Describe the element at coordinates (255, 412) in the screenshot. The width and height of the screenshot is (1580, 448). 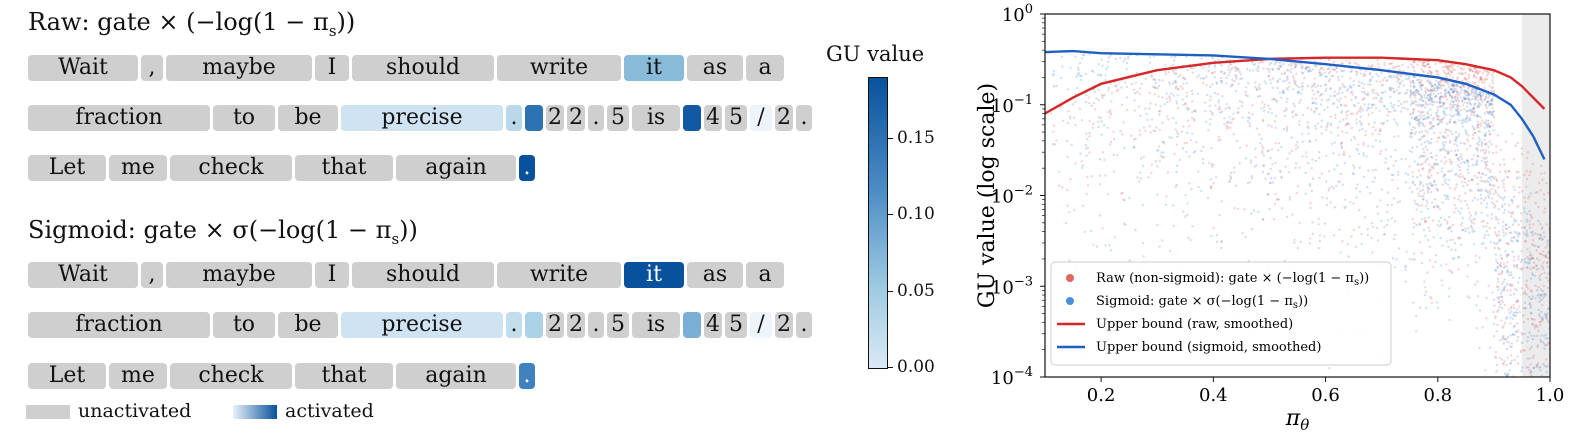
I see `activated-swatch` at that location.